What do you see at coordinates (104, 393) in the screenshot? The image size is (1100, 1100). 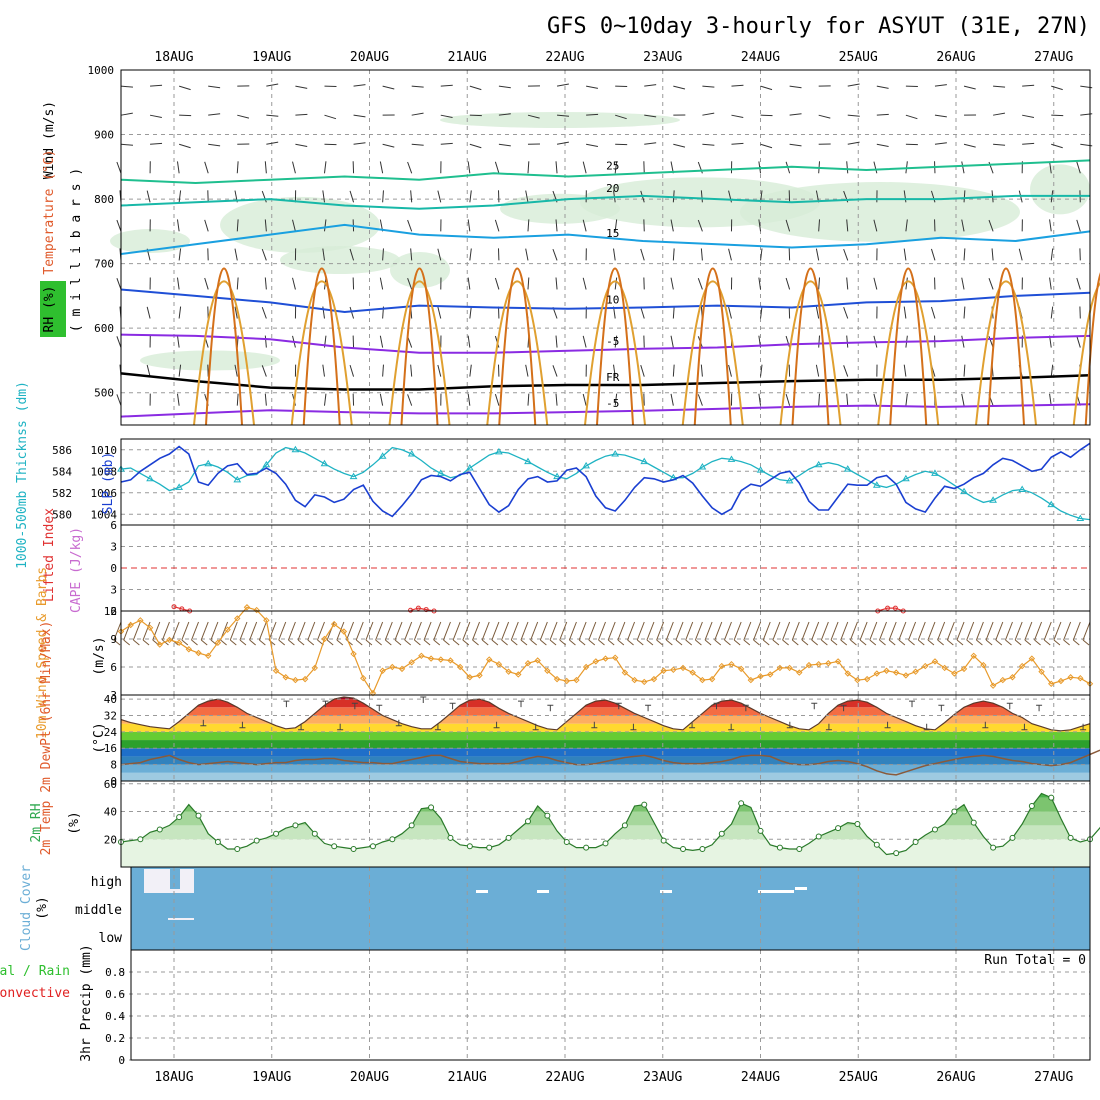 I see `pressure-tick-label: 500` at bounding box center [104, 393].